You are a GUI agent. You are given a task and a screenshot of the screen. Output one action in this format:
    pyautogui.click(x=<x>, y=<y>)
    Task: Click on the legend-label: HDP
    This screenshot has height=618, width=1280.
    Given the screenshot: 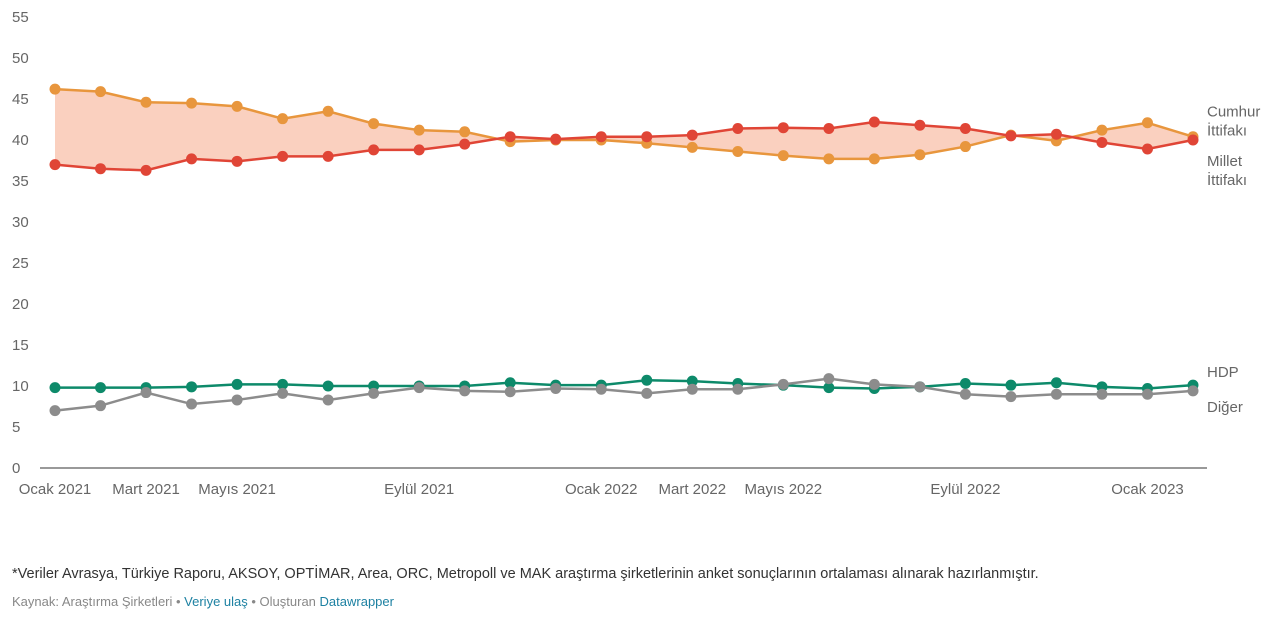 What is the action you would take?
    pyautogui.click(x=1223, y=372)
    